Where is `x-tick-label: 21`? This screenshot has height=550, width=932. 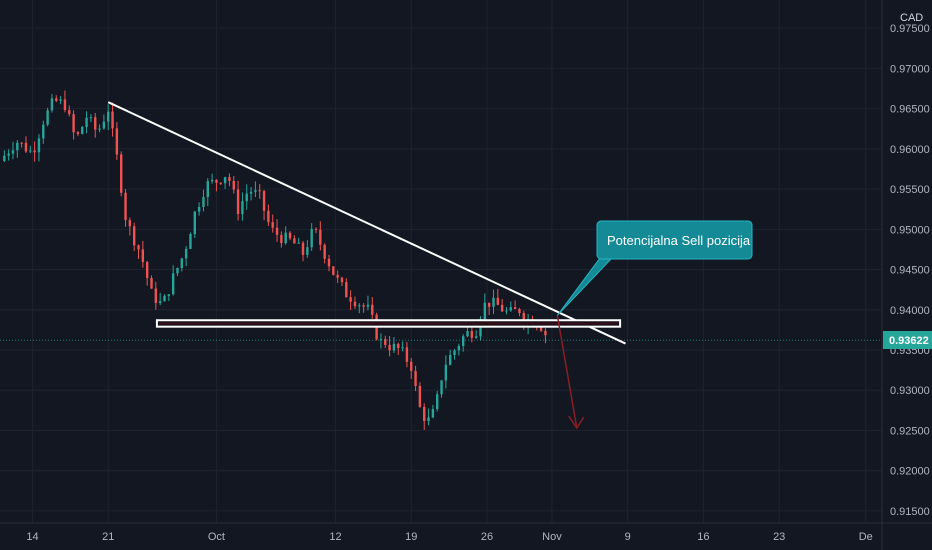 x-tick-label: 21 is located at coordinates (108, 537).